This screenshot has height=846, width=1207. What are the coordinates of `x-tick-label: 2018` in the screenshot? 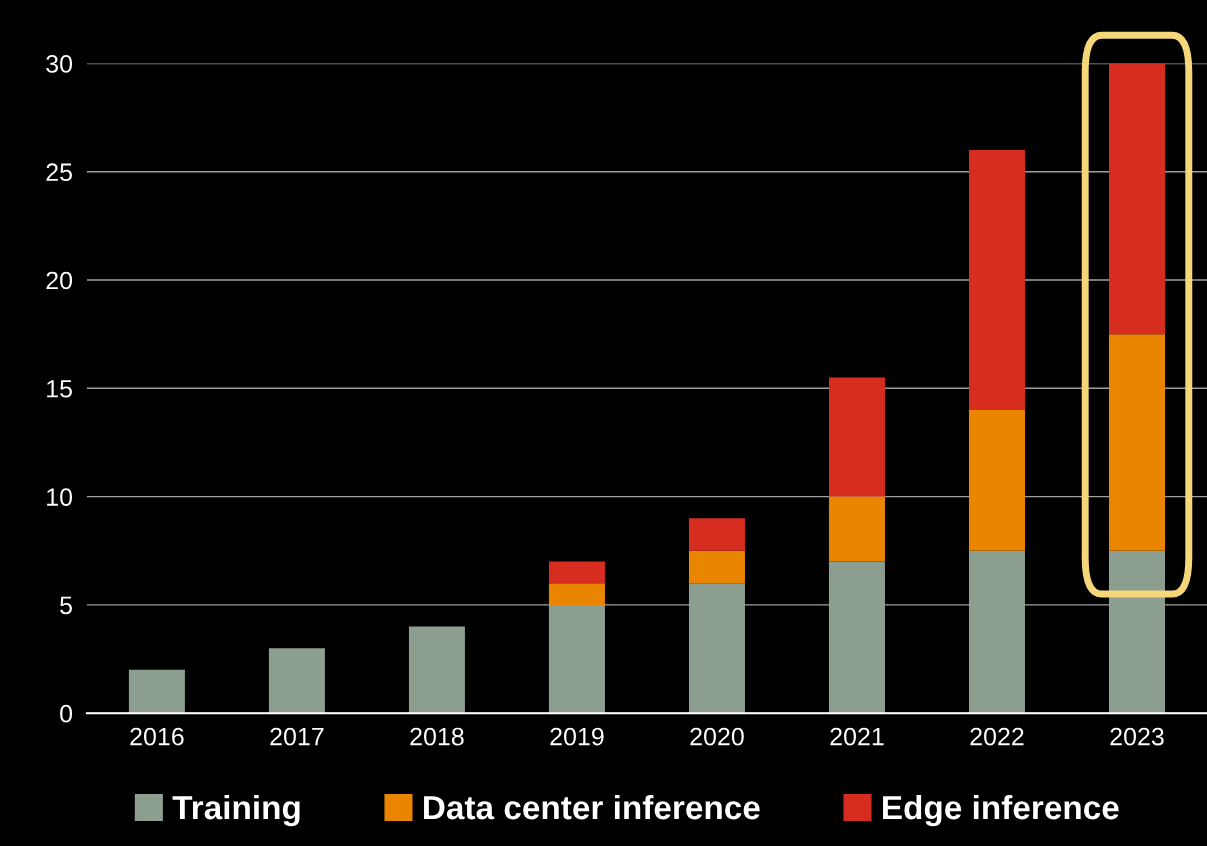 It's located at (437, 736).